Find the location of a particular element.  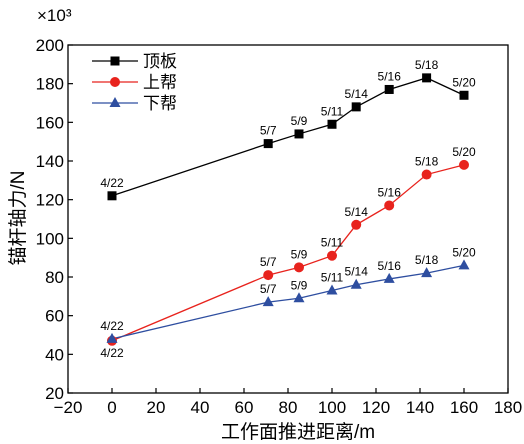

x-tick-label: −20 is located at coordinates (68, 407).